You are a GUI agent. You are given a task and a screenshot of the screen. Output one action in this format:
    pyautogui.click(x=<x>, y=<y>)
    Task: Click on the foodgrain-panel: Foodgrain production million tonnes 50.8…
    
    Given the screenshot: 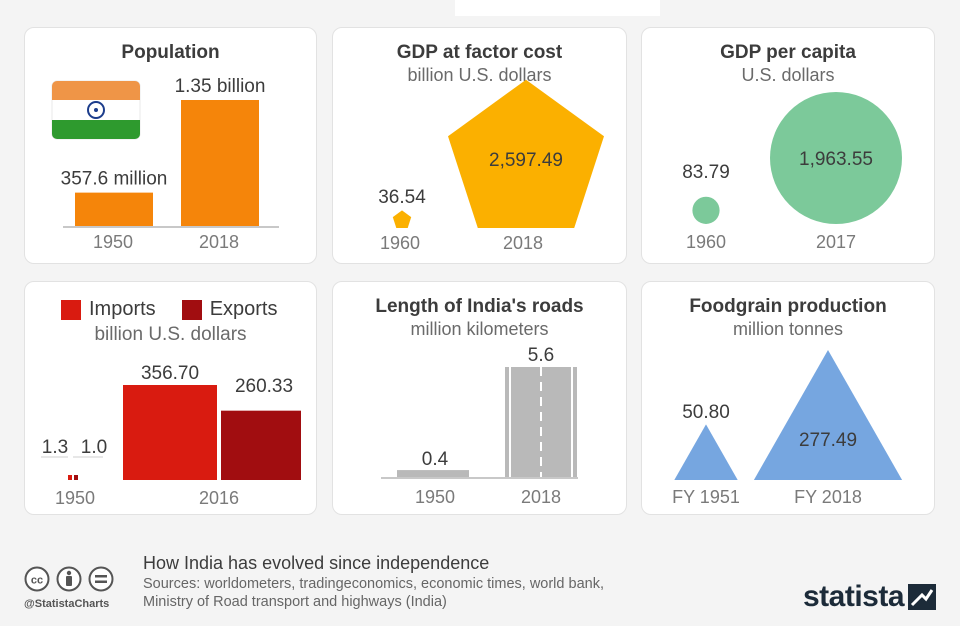 What is the action you would take?
    pyautogui.click(x=788, y=398)
    